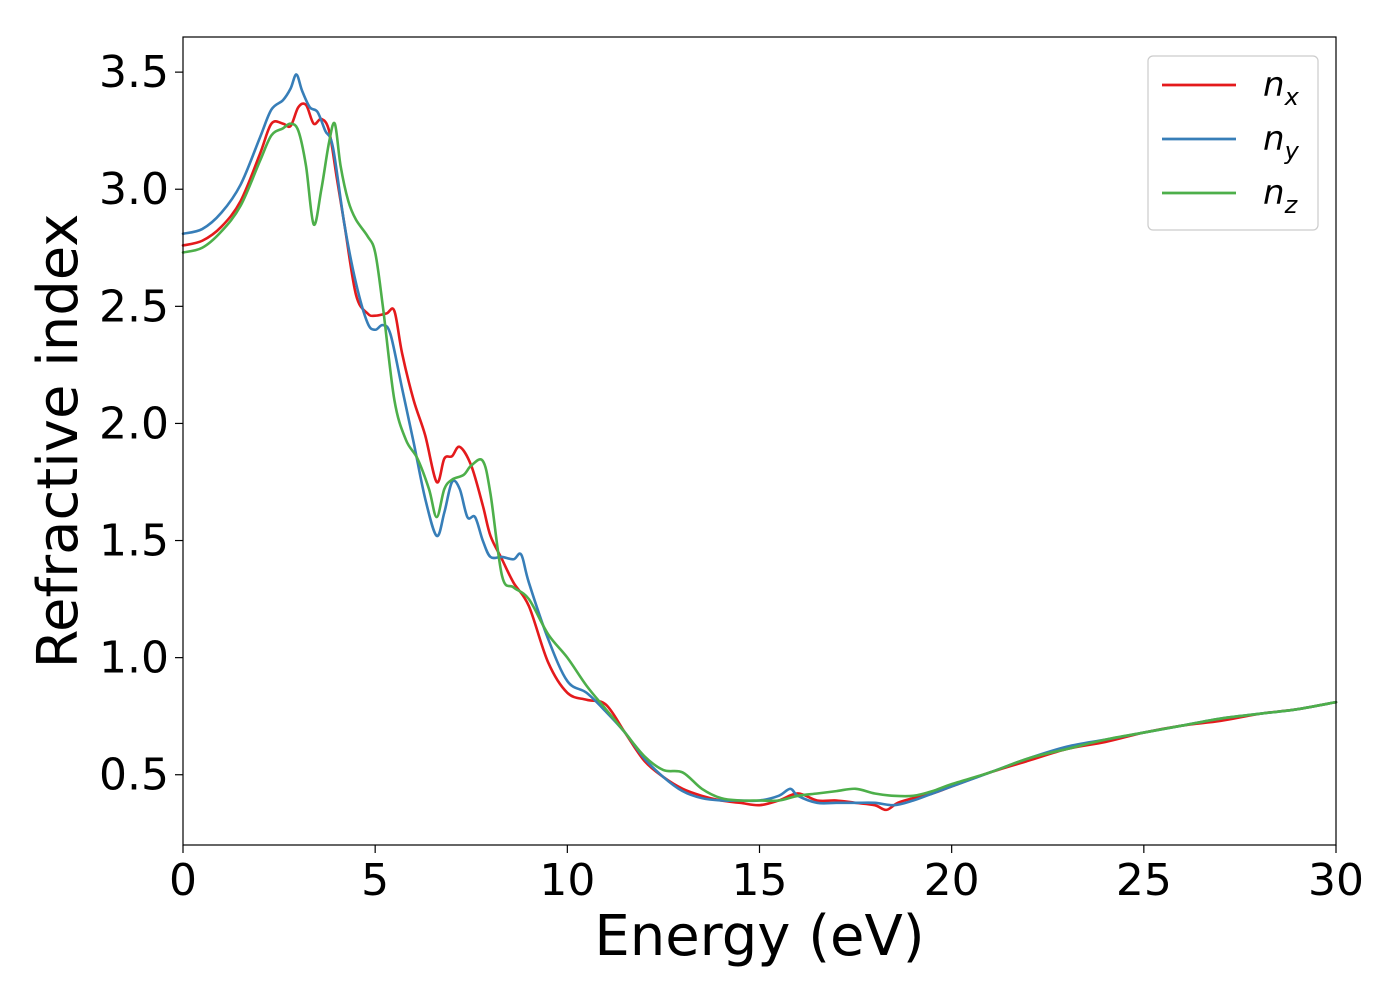 This screenshot has width=1400, height=1000. Describe the element at coordinates (1291, 205) in the screenshot. I see `legend-label-subscript: z` at that location.